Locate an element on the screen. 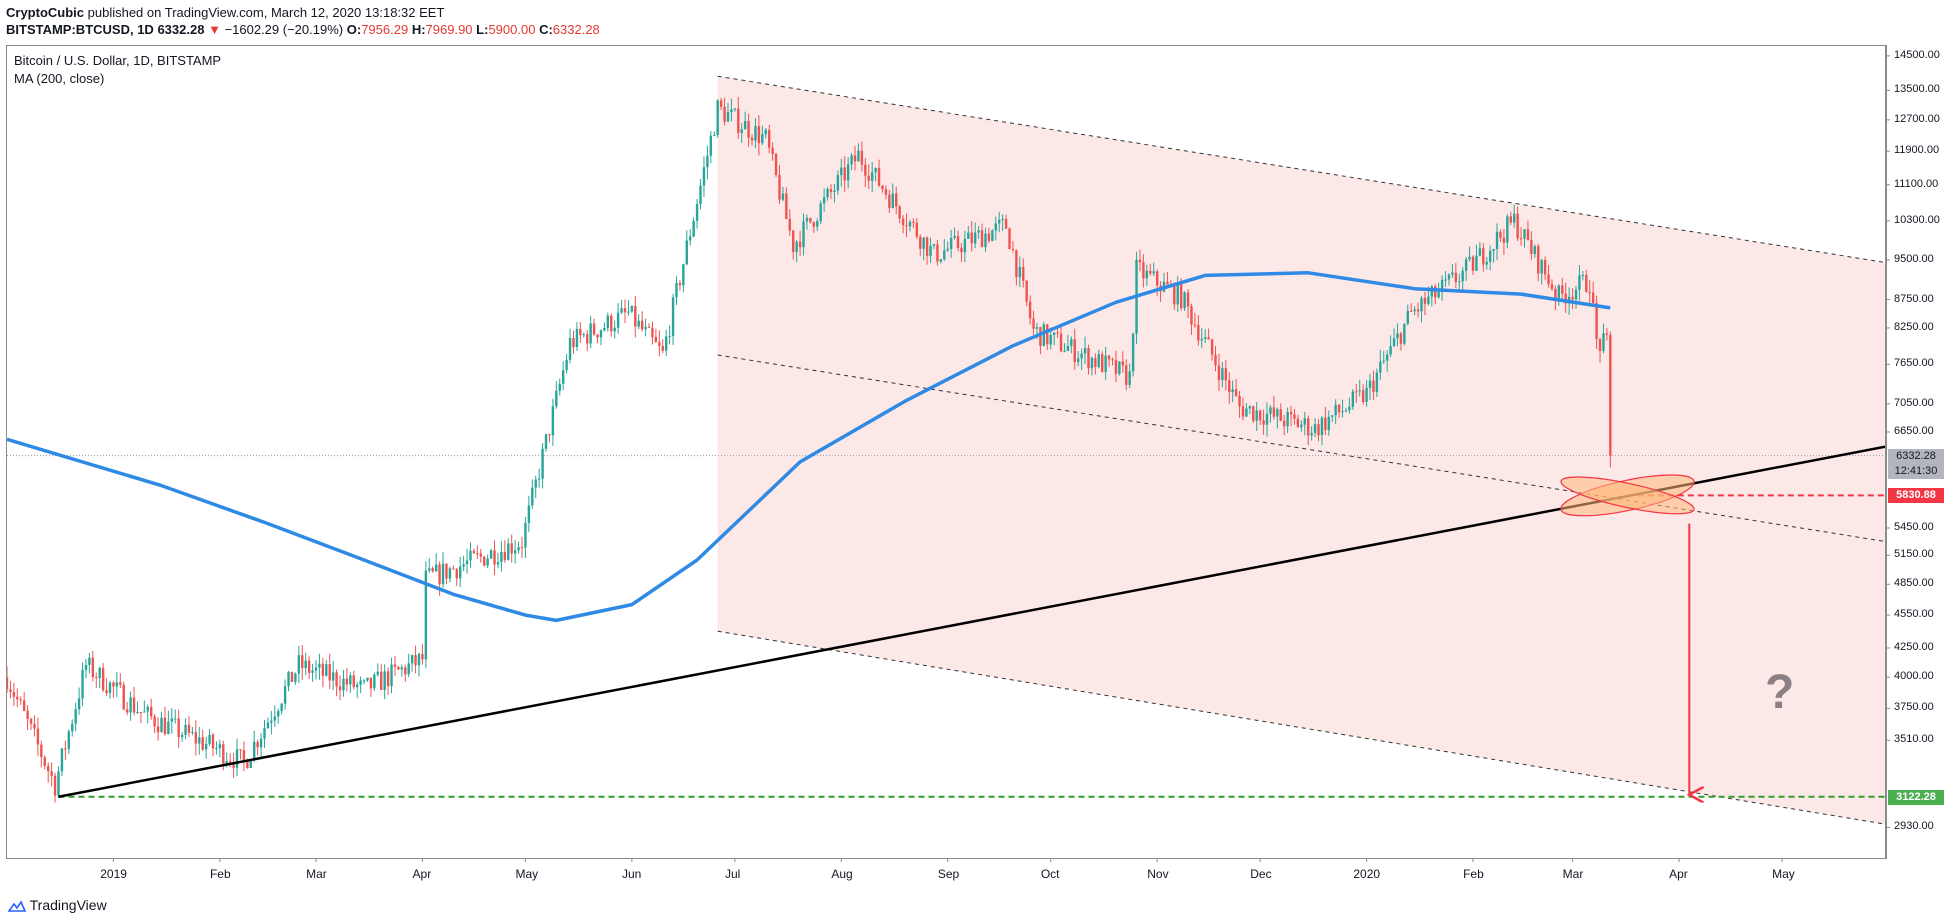 The height and width of the screenshot is (924, 1956). legend-indicator: MA (200, close) is located at coordinates (59, 78).